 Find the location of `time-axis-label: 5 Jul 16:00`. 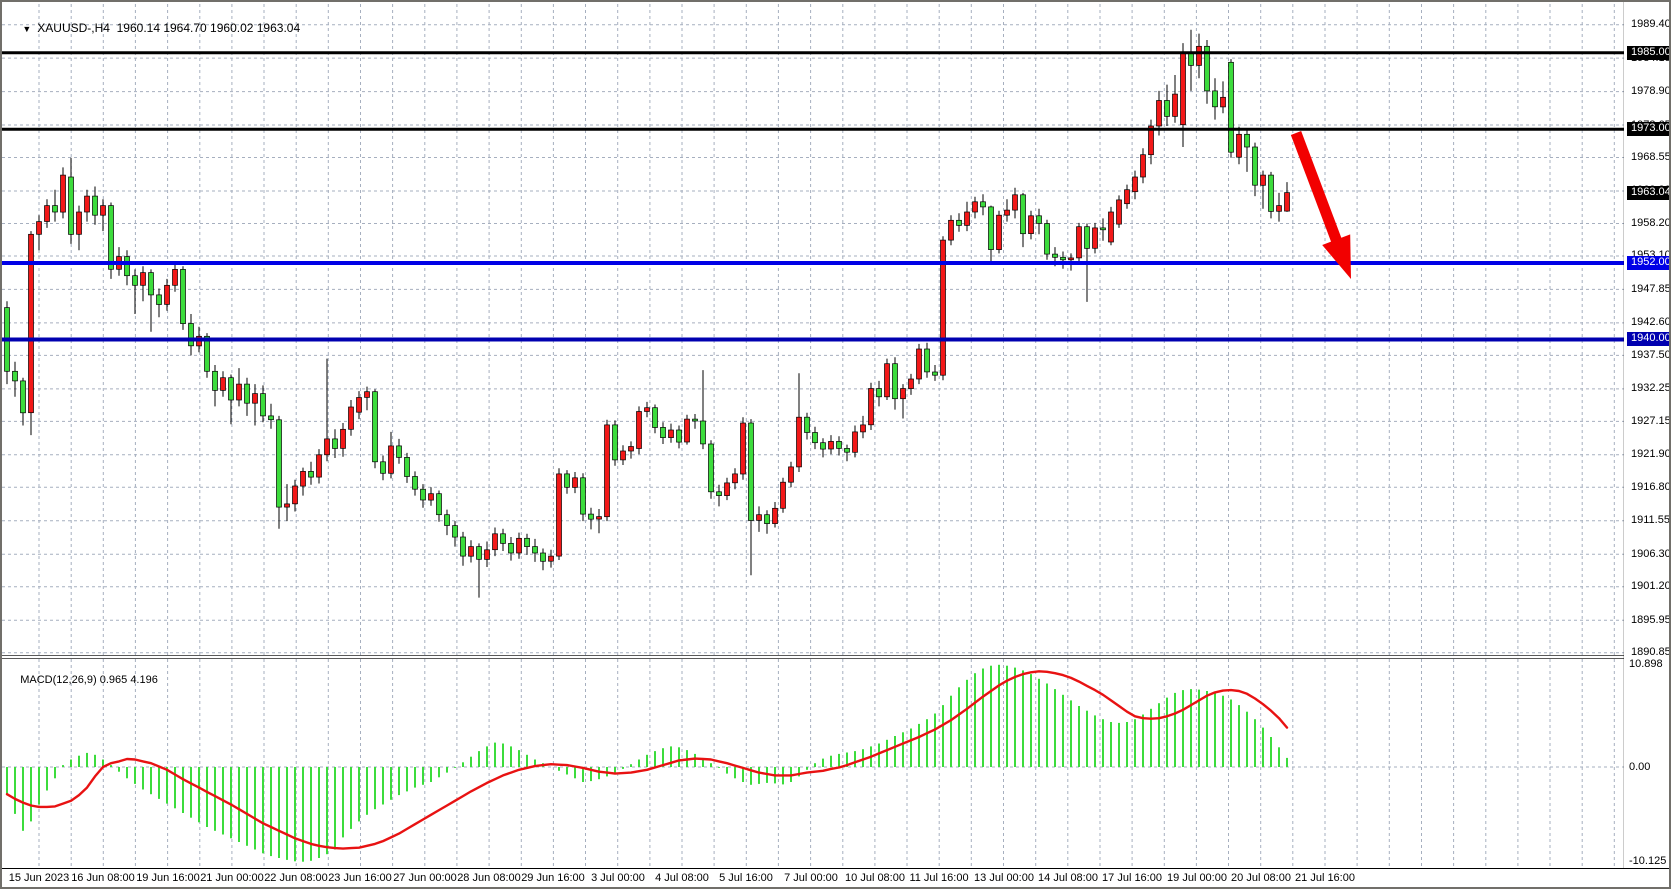

time-axis-label: 5 Jul 16:00 is located at coordinates (746, 878).